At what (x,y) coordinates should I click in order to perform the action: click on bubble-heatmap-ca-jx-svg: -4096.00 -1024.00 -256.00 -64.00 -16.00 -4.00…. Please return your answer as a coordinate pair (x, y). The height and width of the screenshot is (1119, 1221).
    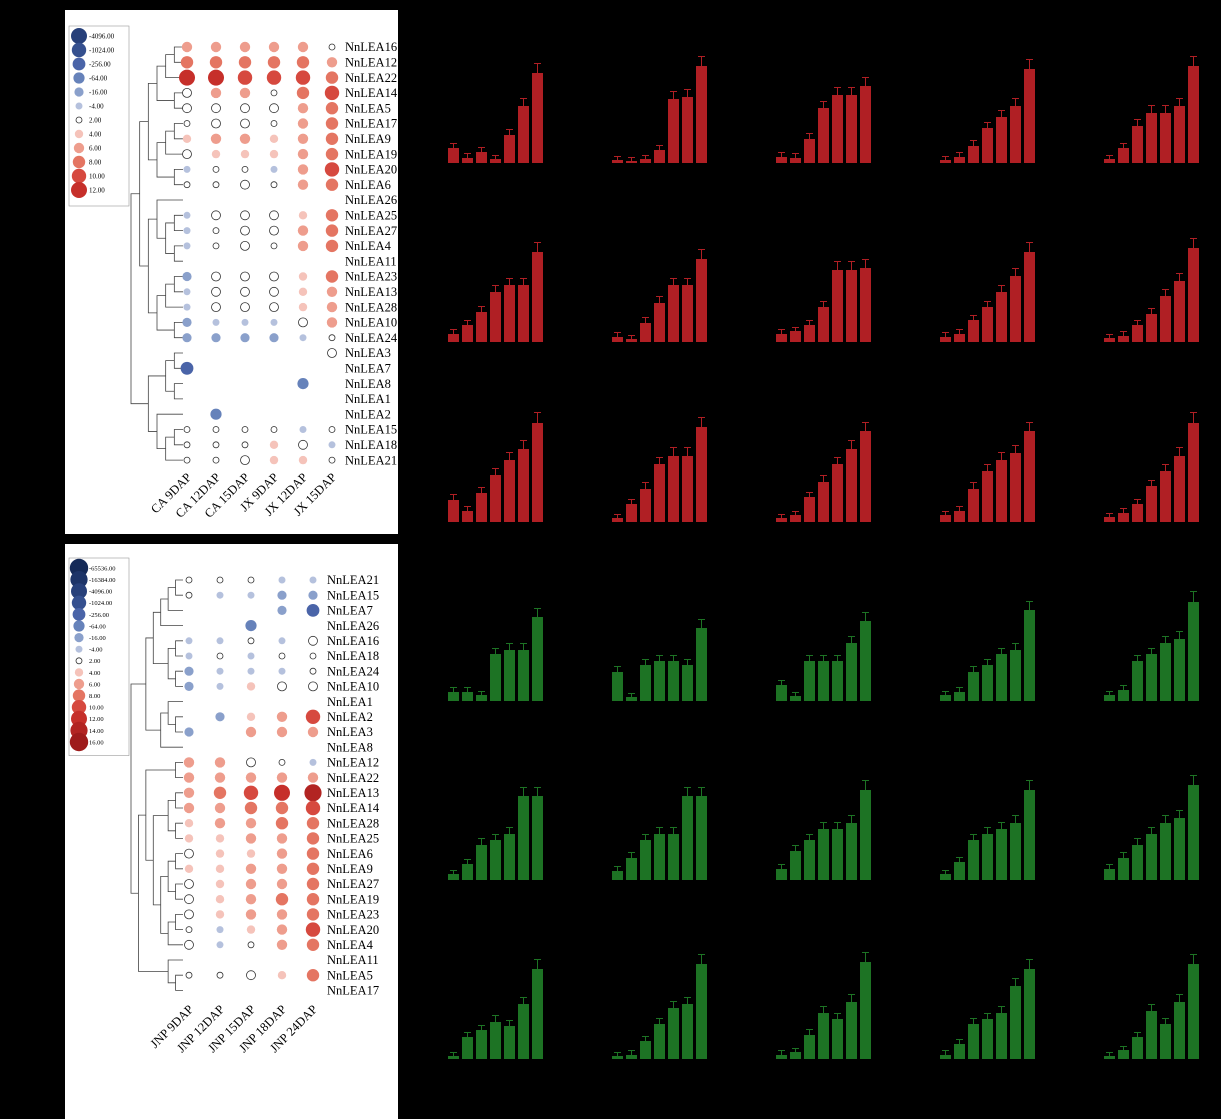
    Looking at the image, I should click on (233, 273).